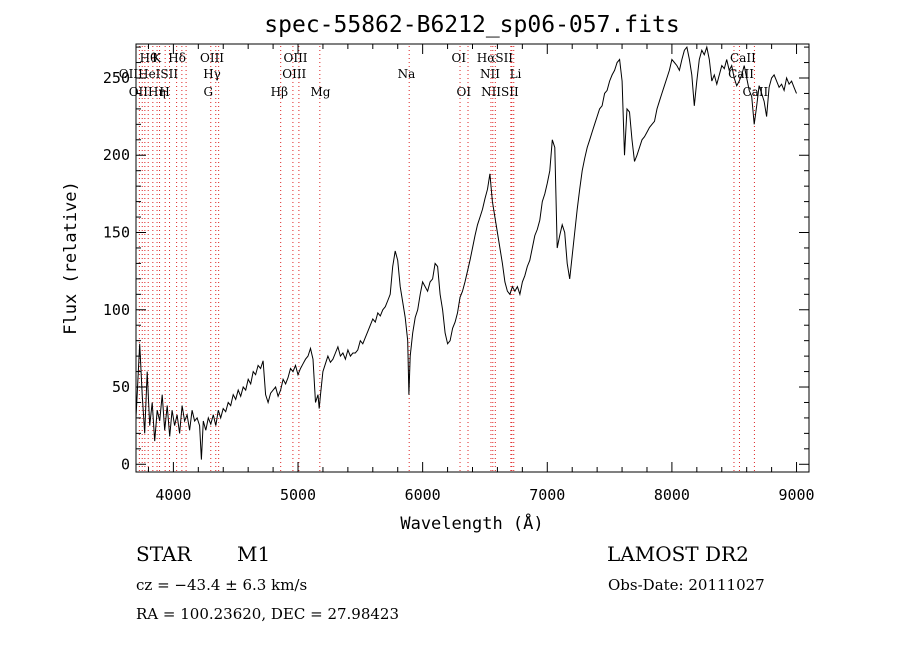 The image size is (900, 650). I want to click on y-tick-label: 150, so click(116, 233).